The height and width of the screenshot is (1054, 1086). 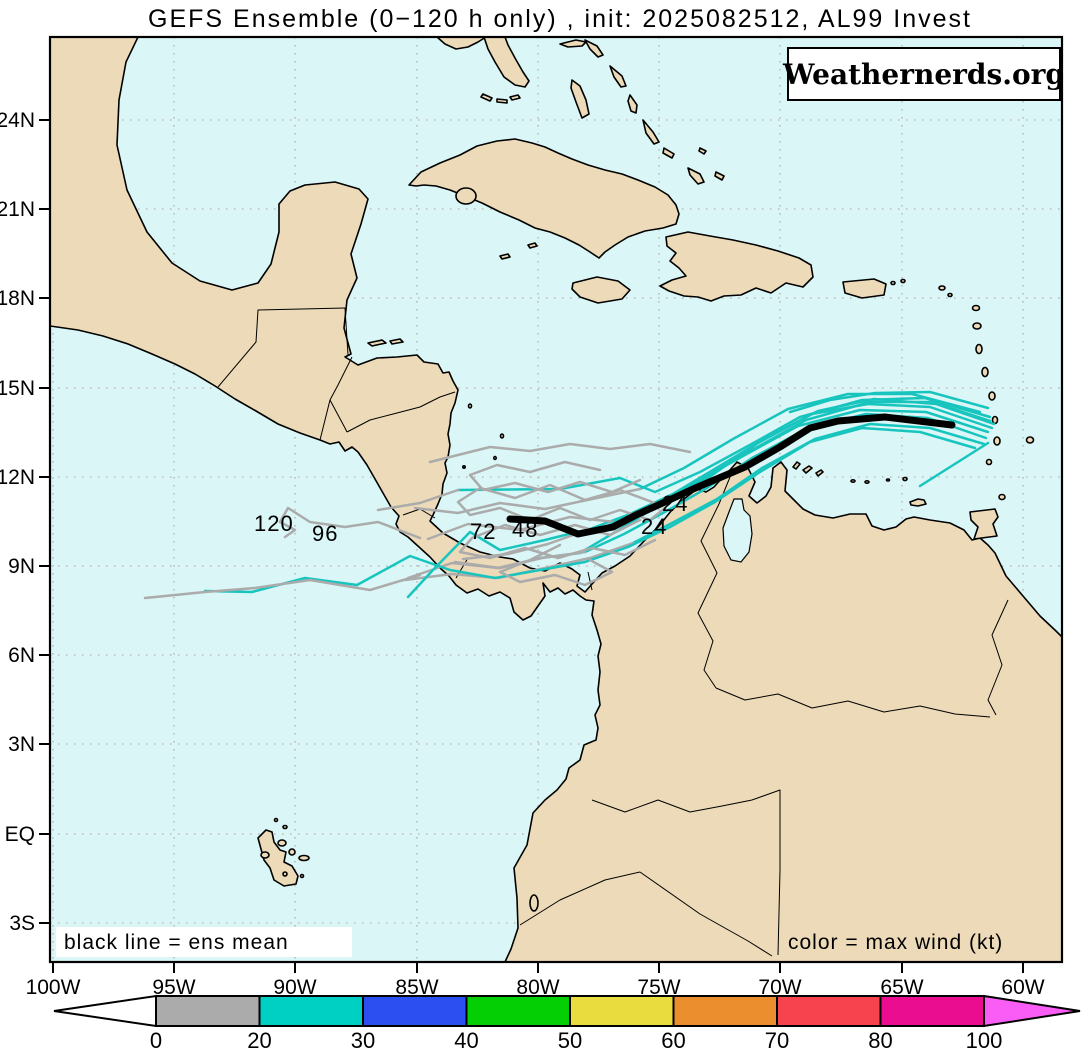 I want to click on colorbar-tick-label: 100, so click(x=984, y=1040).